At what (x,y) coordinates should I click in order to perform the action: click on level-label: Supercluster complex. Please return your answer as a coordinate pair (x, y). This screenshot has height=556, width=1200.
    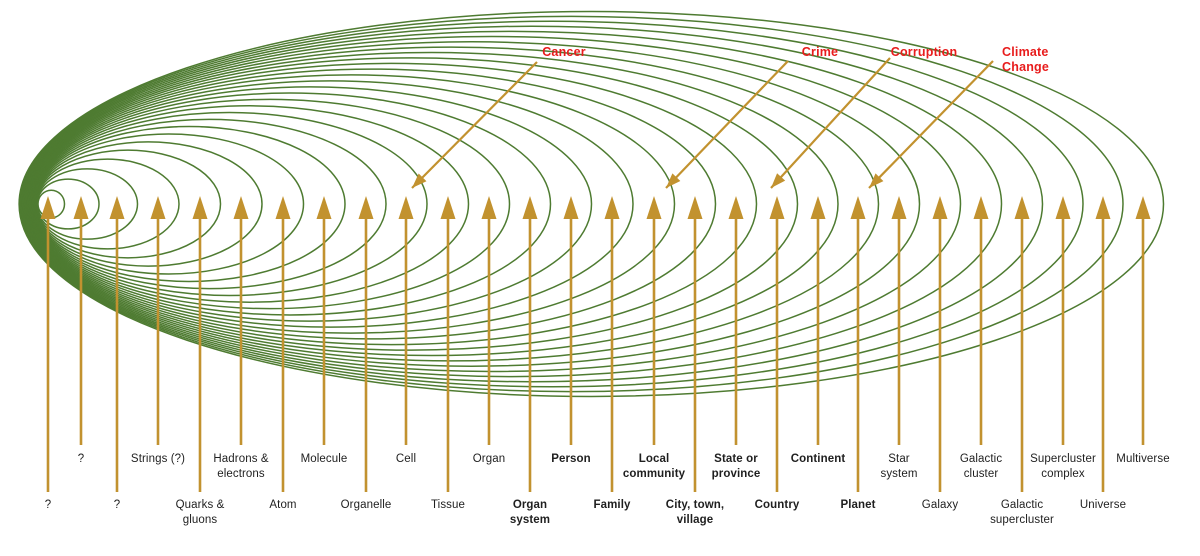
    Looking at the image, I should click on (1063, 466).